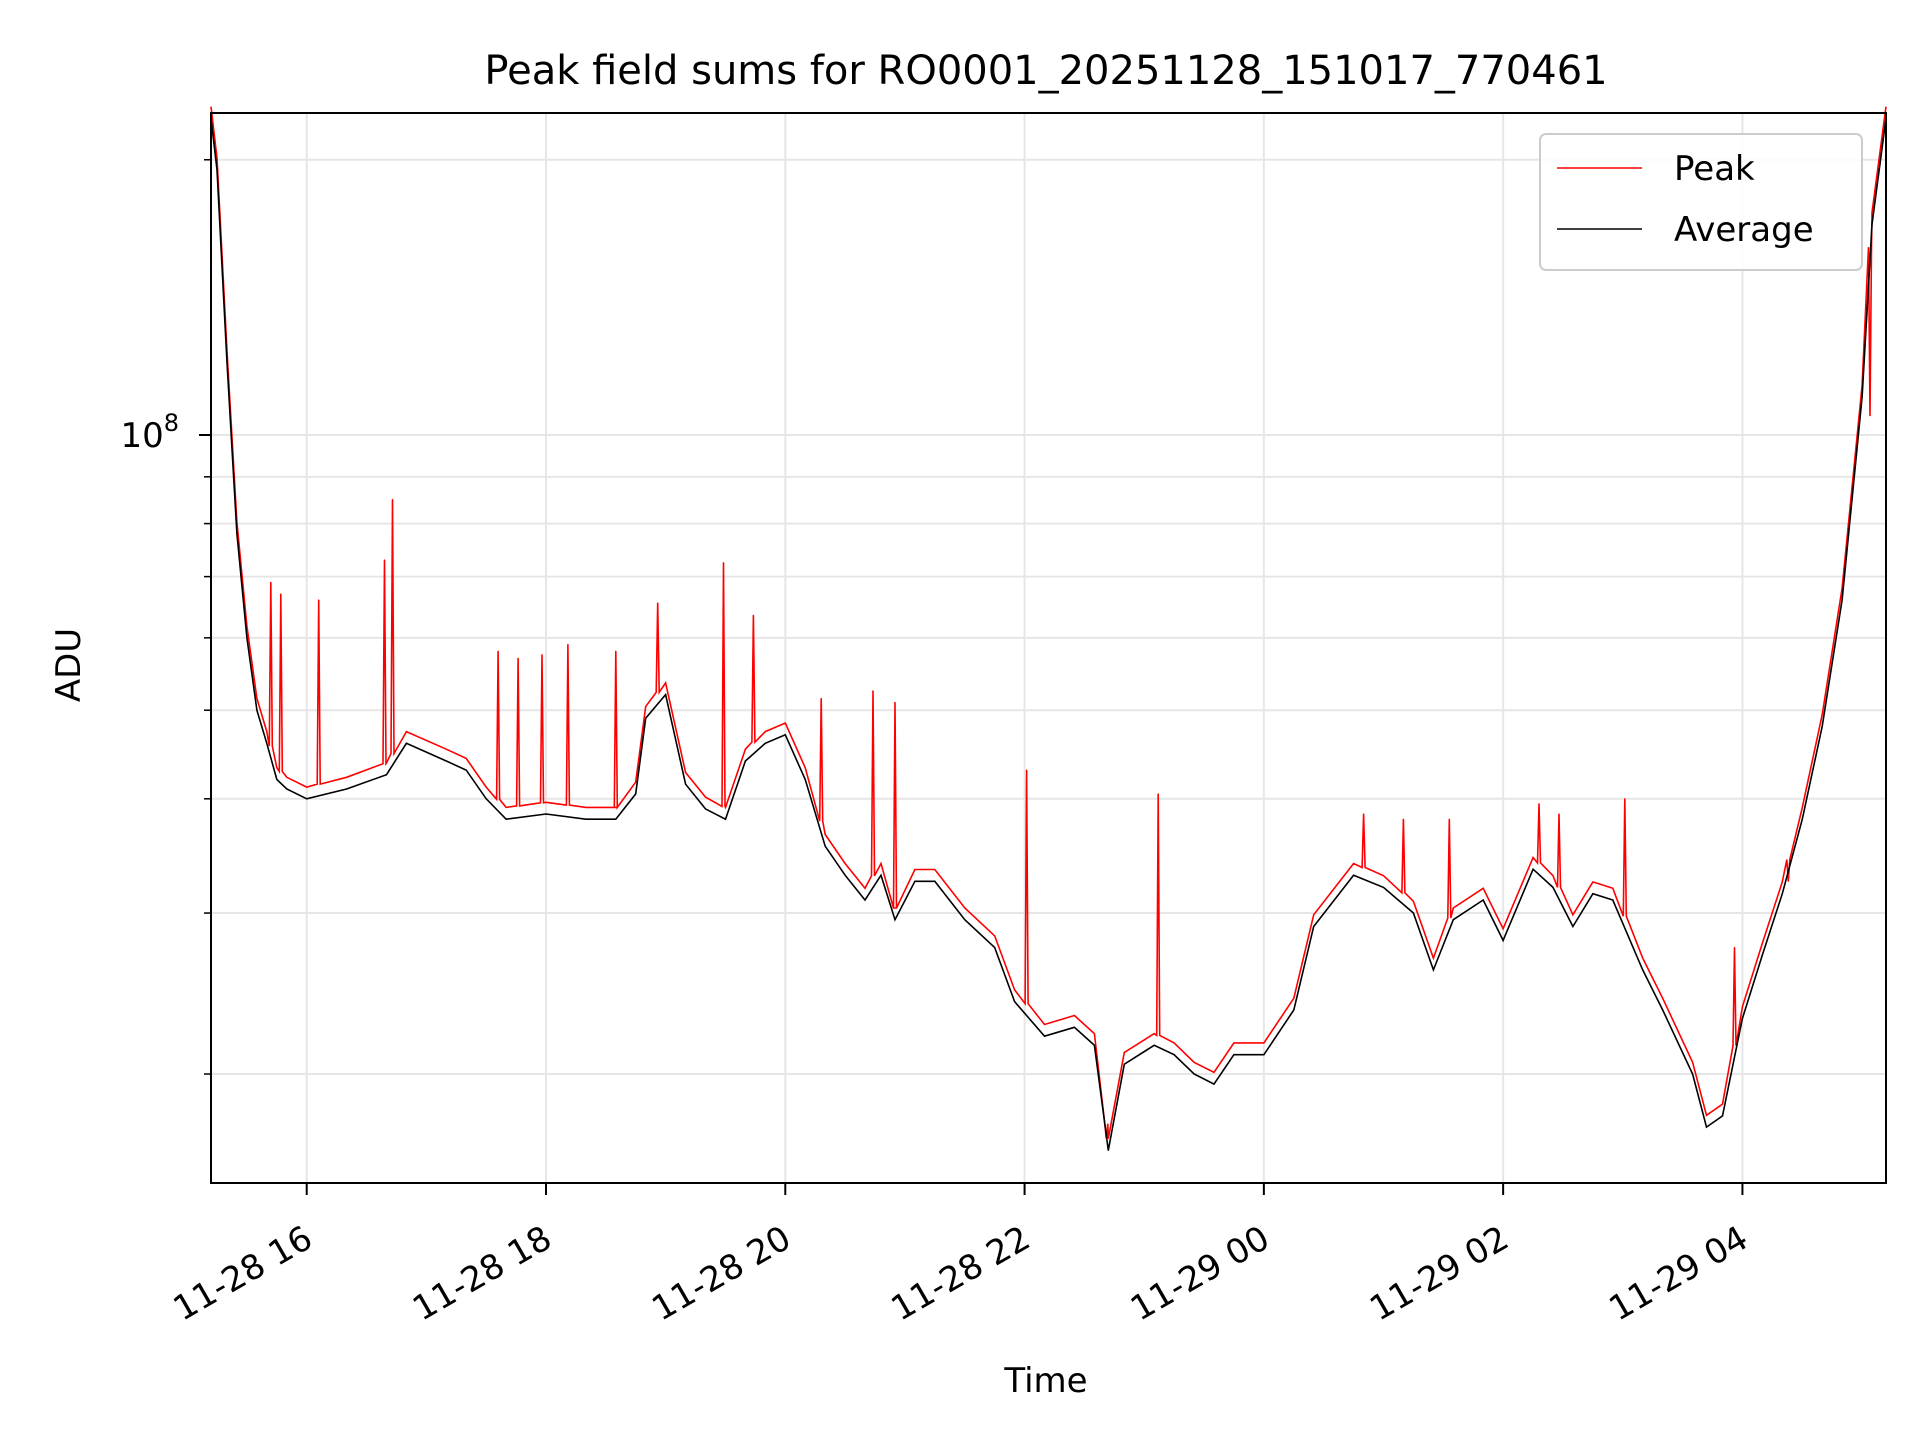  What do you see at coordinates (69, 665) in the screenshot?
I see `y-axis-label: ADU` at bounding box center [69, 665].